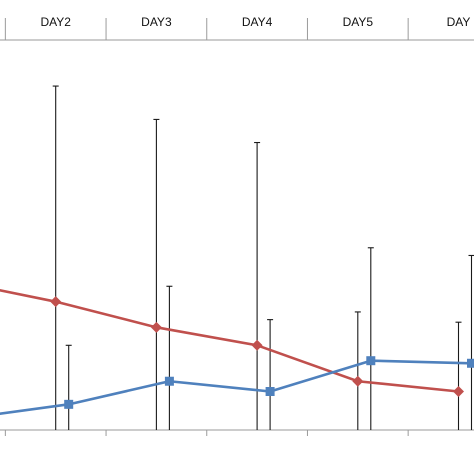 This screenshot has width=474, height=474. Describe the element at coordinates (237, 432) in the screenshot. I see `x-axis` at that location.